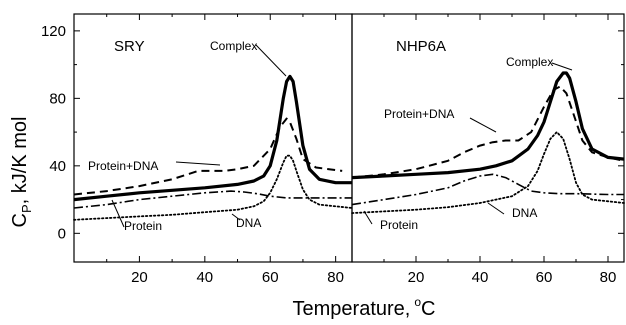 The height and width of the screenshot is (325, 626). I want to click on x-axis-title: Temperature, oC, so click(364, 307).